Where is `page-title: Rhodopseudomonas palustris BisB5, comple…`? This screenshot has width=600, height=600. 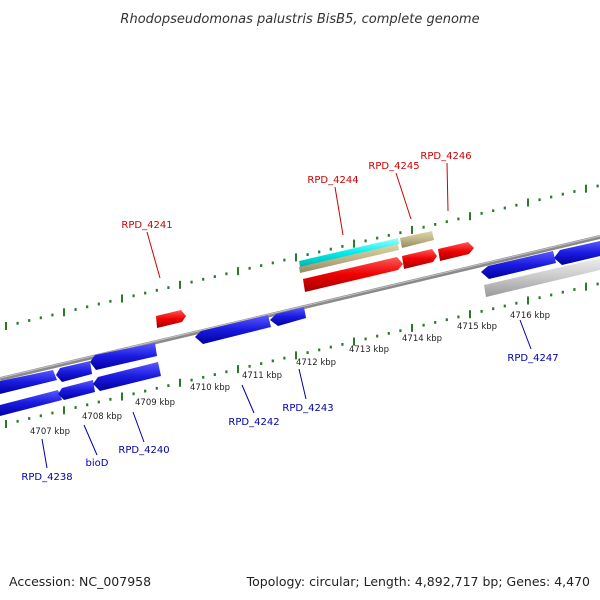 page-title: Rhodopseudomonas palustris BisB5, comple… is located at coordinates (299, 19).